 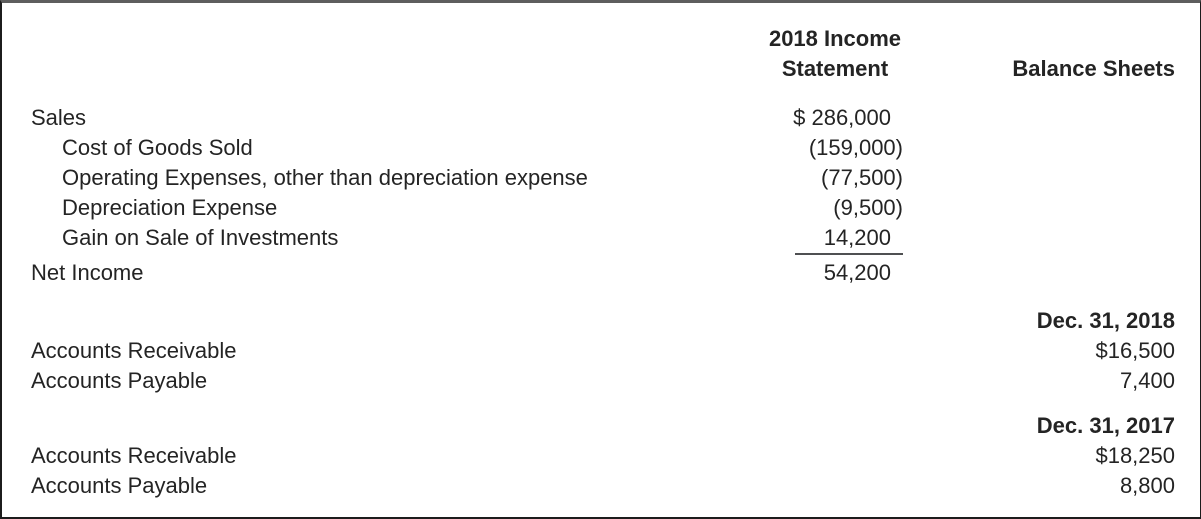 I want to click on row-value-cell: 54,200, so click(x=821, y=273).